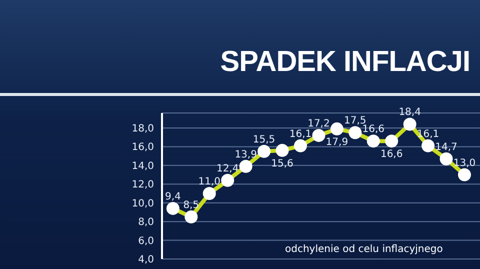  What do you see at coordinates (143, 129) in the screenshot?
I see `y-tick-label: 18,0` at bounding box center [143, 129].